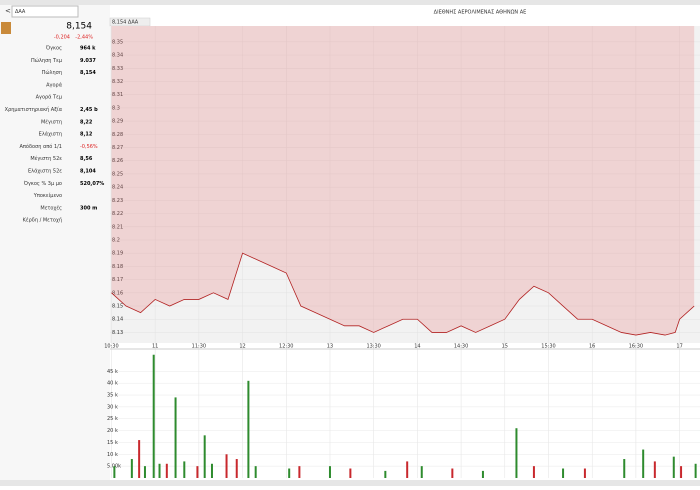  Describe the element at coordinates (112, 431) in the screenshot. I see `y-tick-label: 20 k` at that location.